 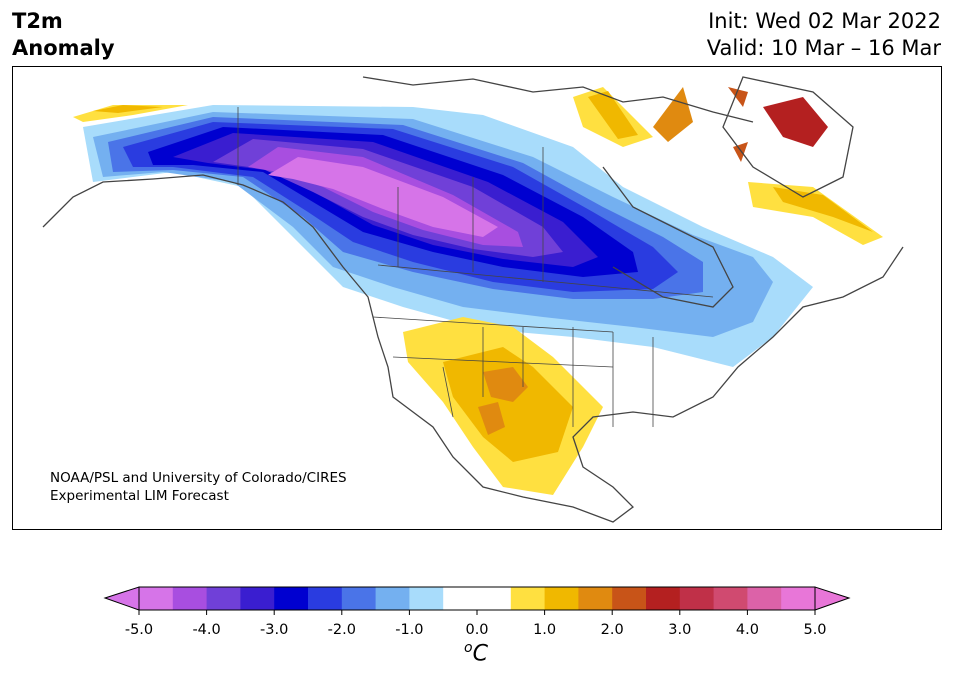 I want to click on anomaly-warm-greenland-2p5, so click(x=738, y=97).